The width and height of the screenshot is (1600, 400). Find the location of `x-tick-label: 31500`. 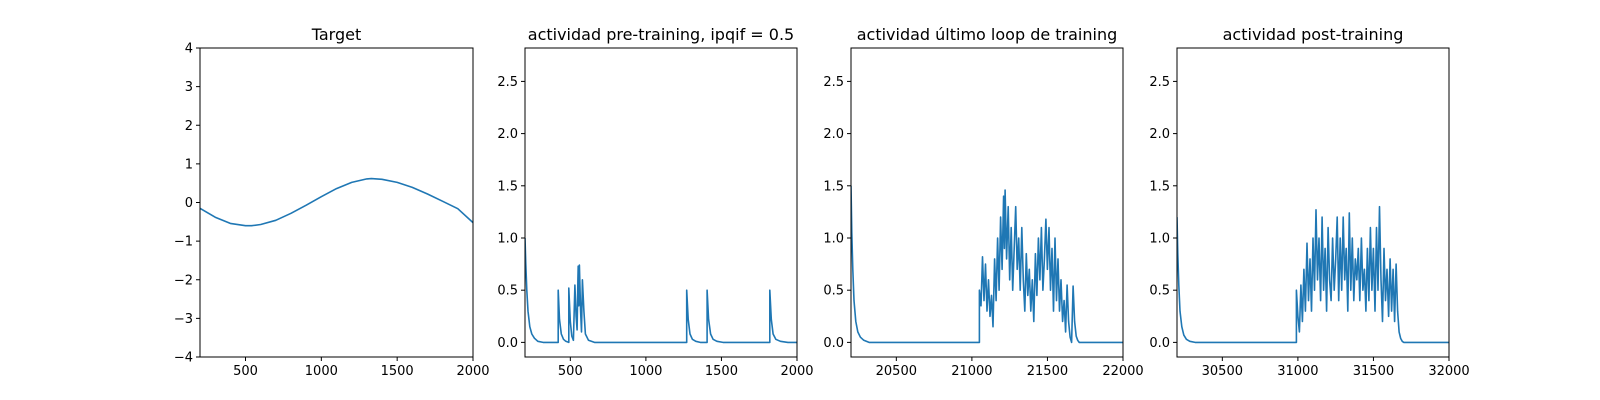

x-tick-label: 31500 is located at coordinates (1373, 371).